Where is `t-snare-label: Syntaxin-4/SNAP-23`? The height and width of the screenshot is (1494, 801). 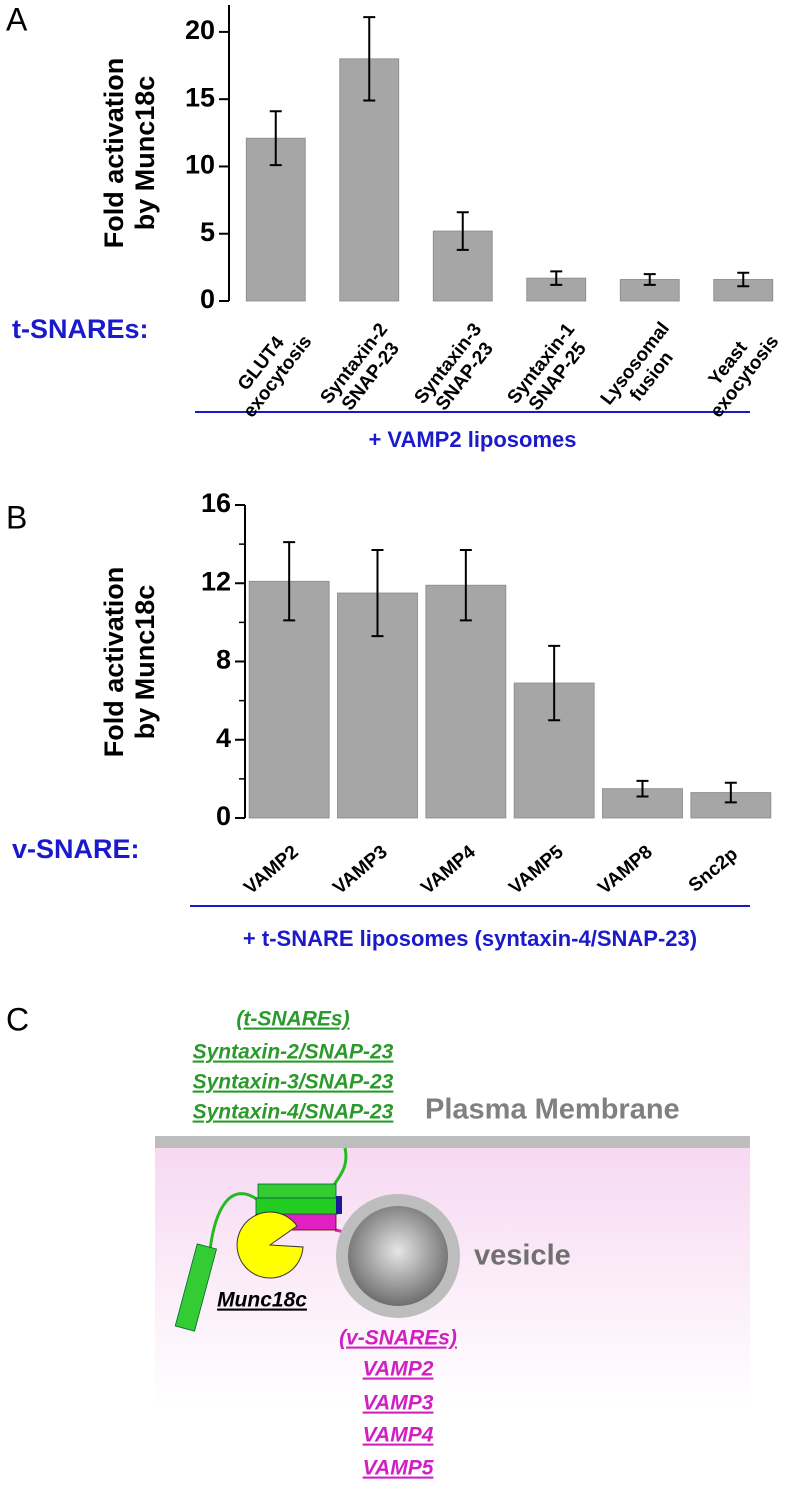 t-snare-label: Syntaxin-4/SNAP-23 is located at coordinates (293, 1112).